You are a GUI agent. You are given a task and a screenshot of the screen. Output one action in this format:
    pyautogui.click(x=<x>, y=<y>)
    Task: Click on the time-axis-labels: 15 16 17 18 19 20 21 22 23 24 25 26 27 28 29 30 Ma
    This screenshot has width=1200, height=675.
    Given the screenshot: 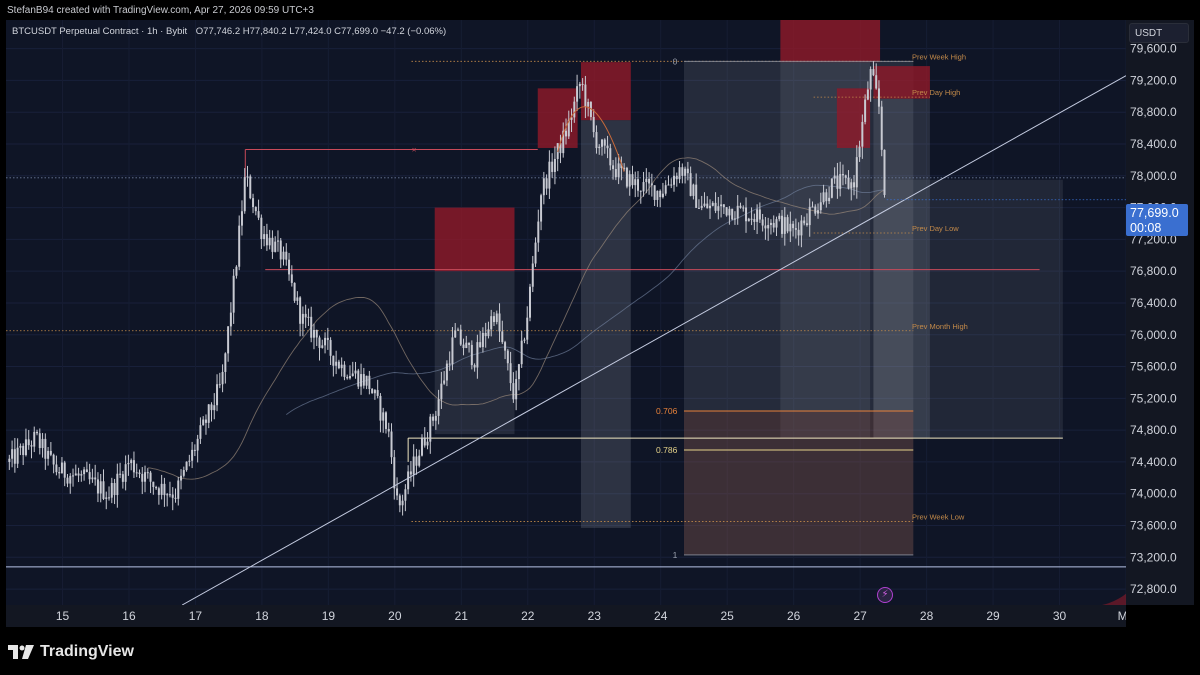 What is the action you would take?
    pyautogui.click(x=595, y=616)
    